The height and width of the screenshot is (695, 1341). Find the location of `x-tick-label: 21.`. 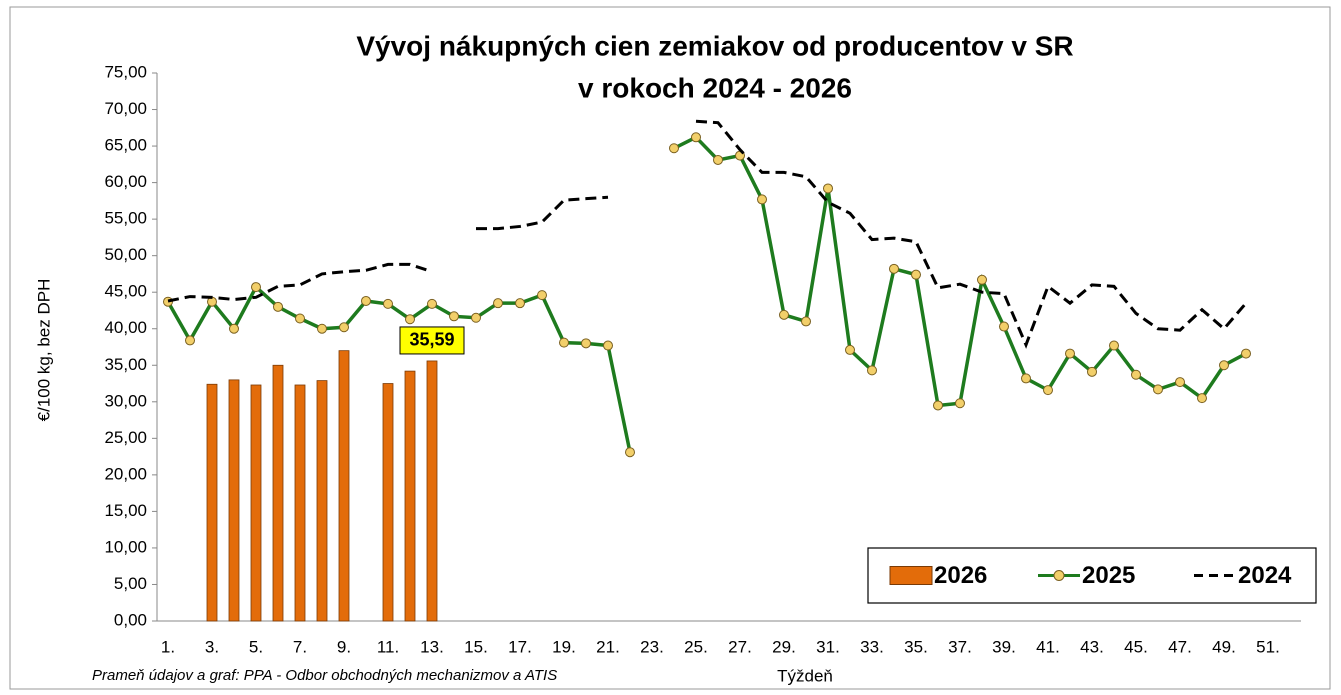

x-tick-label: 21. is located at coordinates (608, 646).